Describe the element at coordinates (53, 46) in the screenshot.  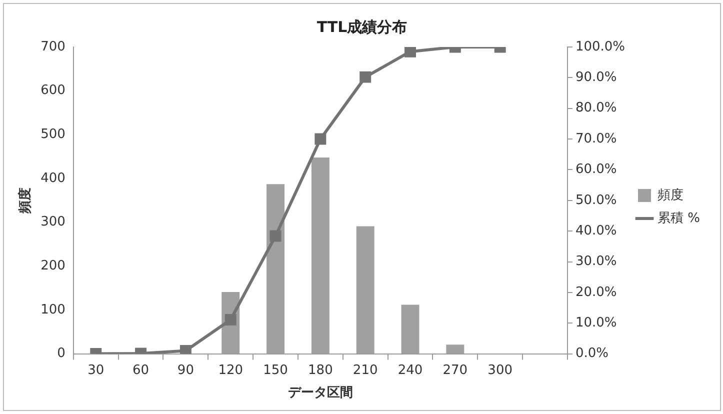
I see `y-tick-label: 700` at that location.